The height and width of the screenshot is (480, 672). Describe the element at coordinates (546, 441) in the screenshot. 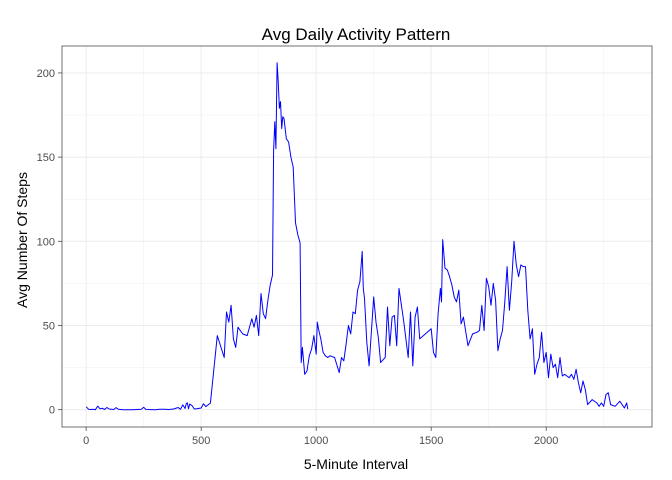

I see `x-tick-label: 2000` at that location.